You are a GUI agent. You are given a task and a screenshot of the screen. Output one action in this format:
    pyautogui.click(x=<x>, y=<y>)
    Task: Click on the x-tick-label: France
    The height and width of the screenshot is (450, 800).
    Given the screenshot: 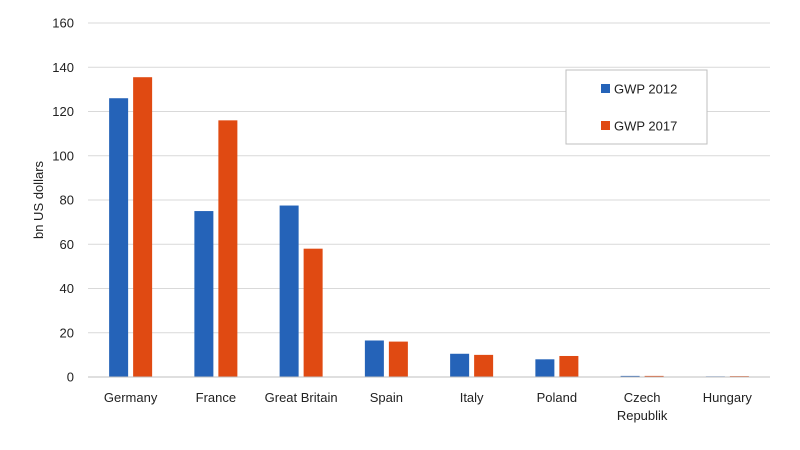 What is the action you would take?
    pyautogui.click(x=216, y=397)
    